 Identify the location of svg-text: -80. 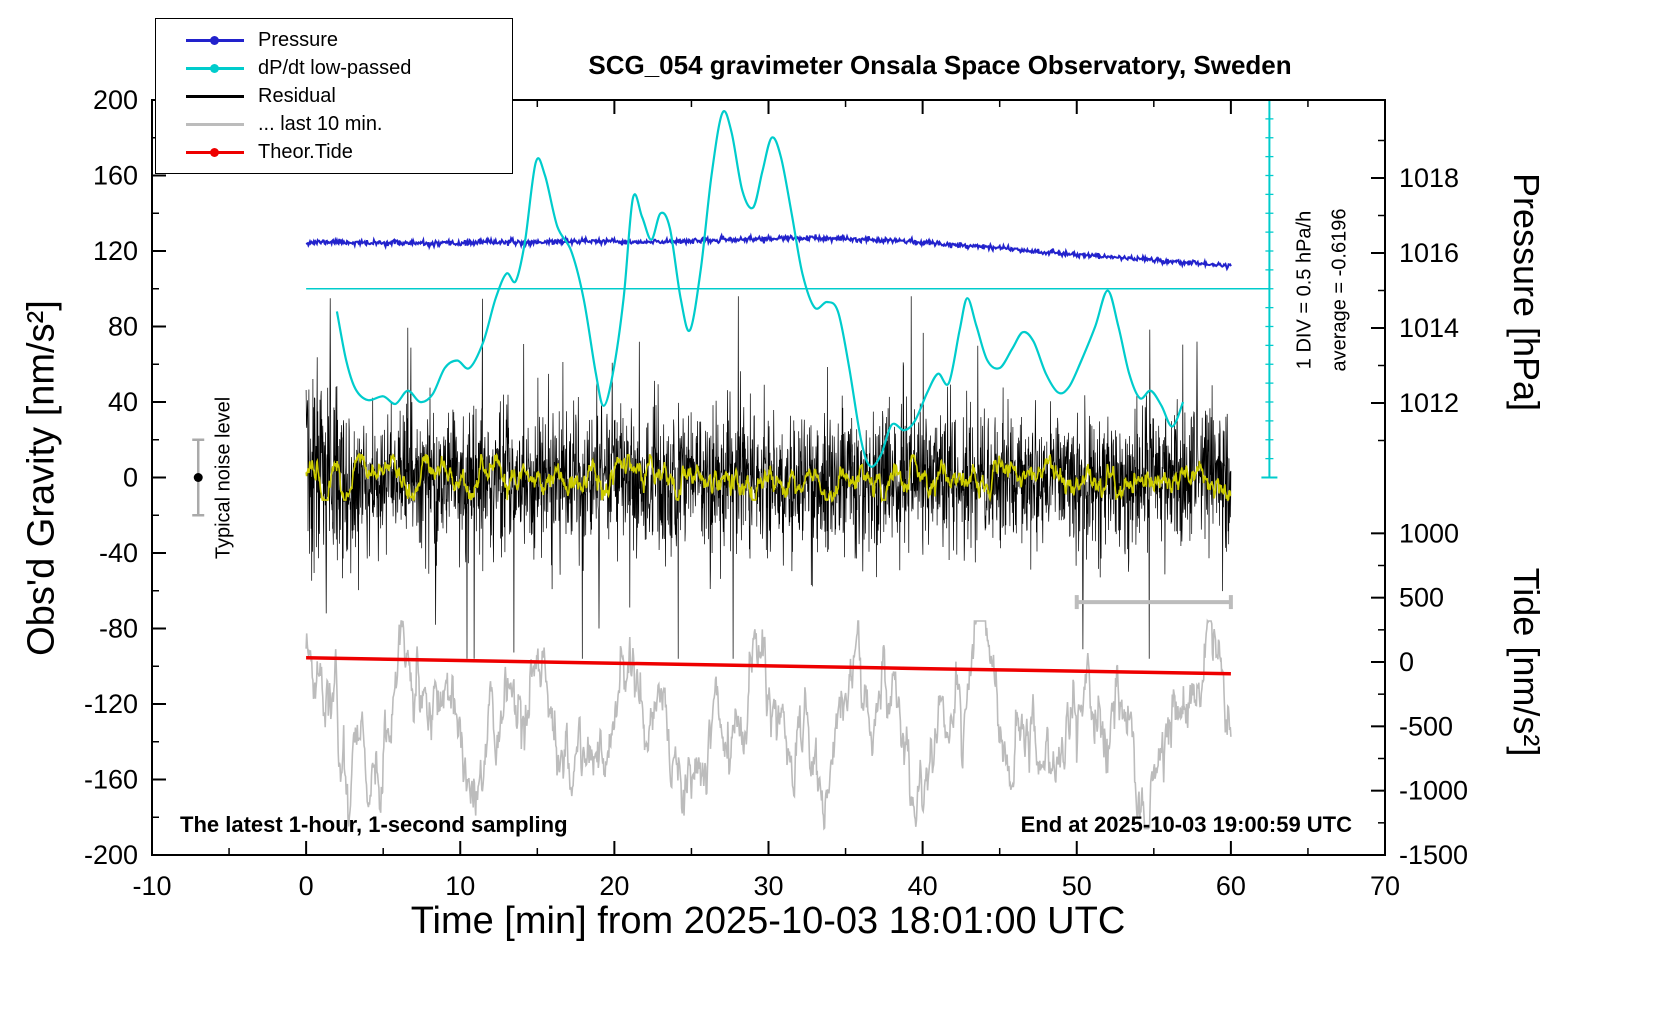
(118, 629).